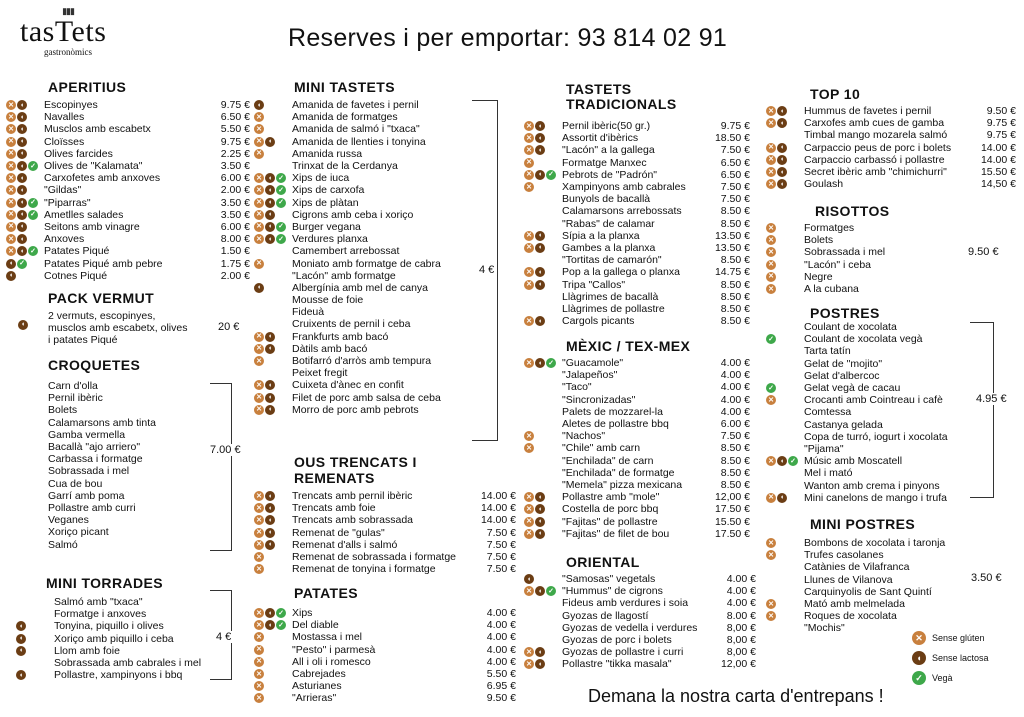  Describe the element at coordinates (637, 297) in the screenshot. I see `menu-item: Llàgrimes de bacallà 8.50 €` at that location.